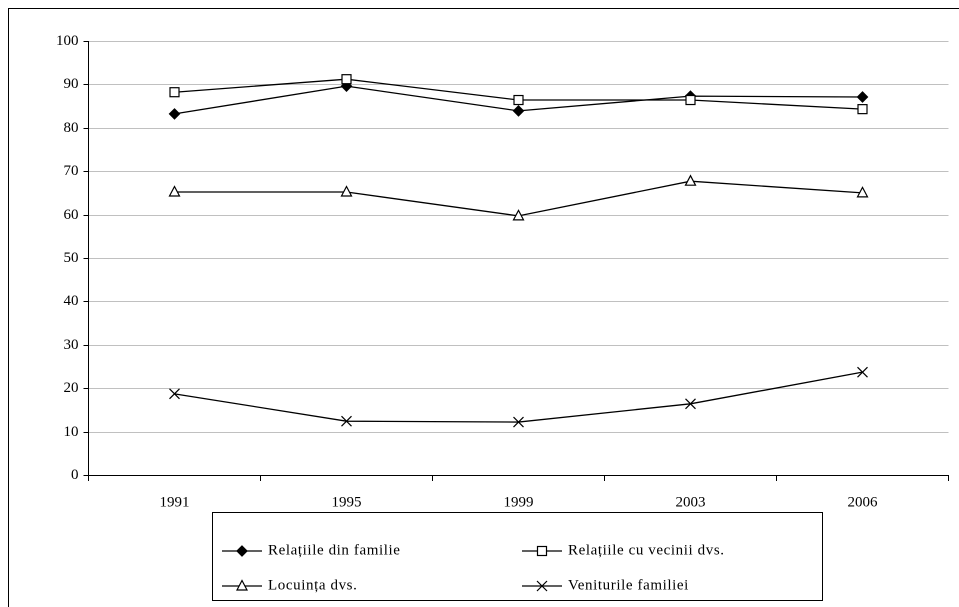  I want to click on y-tick-label: 70, so click(71, 171).